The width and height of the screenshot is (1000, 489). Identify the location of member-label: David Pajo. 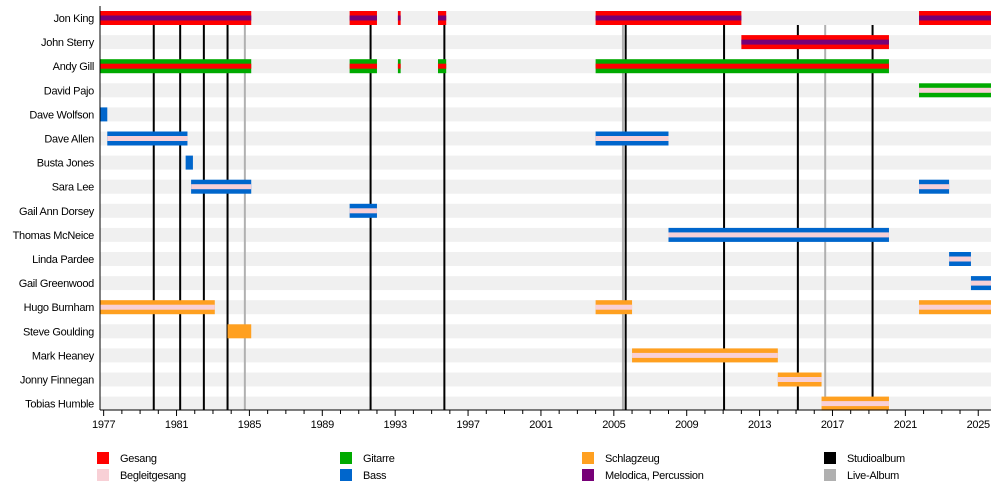
(69, 91).